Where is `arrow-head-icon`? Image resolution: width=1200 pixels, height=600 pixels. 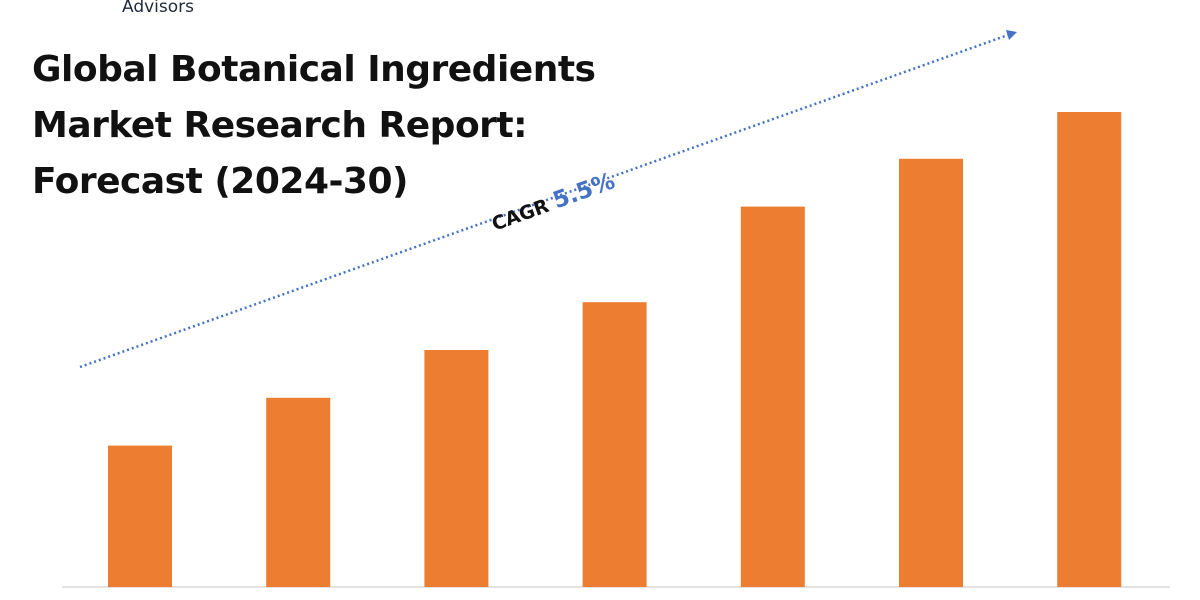 arrow-head-icon is located at coordinates (1011, 35).